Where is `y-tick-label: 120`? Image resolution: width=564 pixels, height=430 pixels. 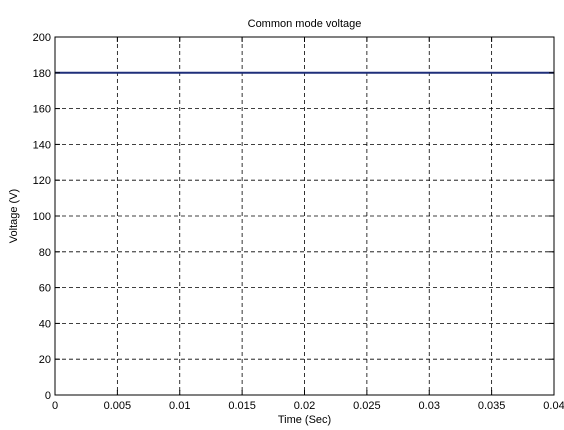
y-tick-label: 120 is located at coordinates (42, 181).